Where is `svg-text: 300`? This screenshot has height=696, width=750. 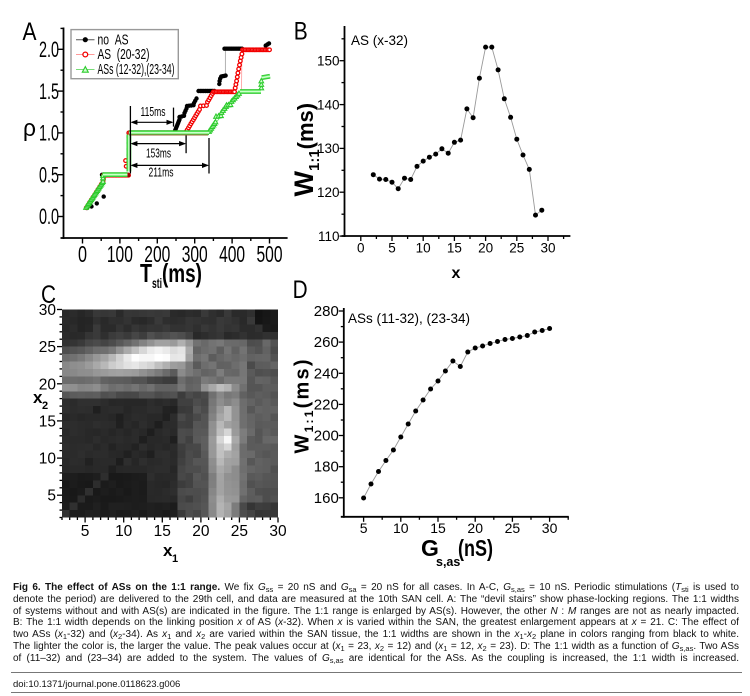
svg-text: 300 is located at coordinates (195, 254).